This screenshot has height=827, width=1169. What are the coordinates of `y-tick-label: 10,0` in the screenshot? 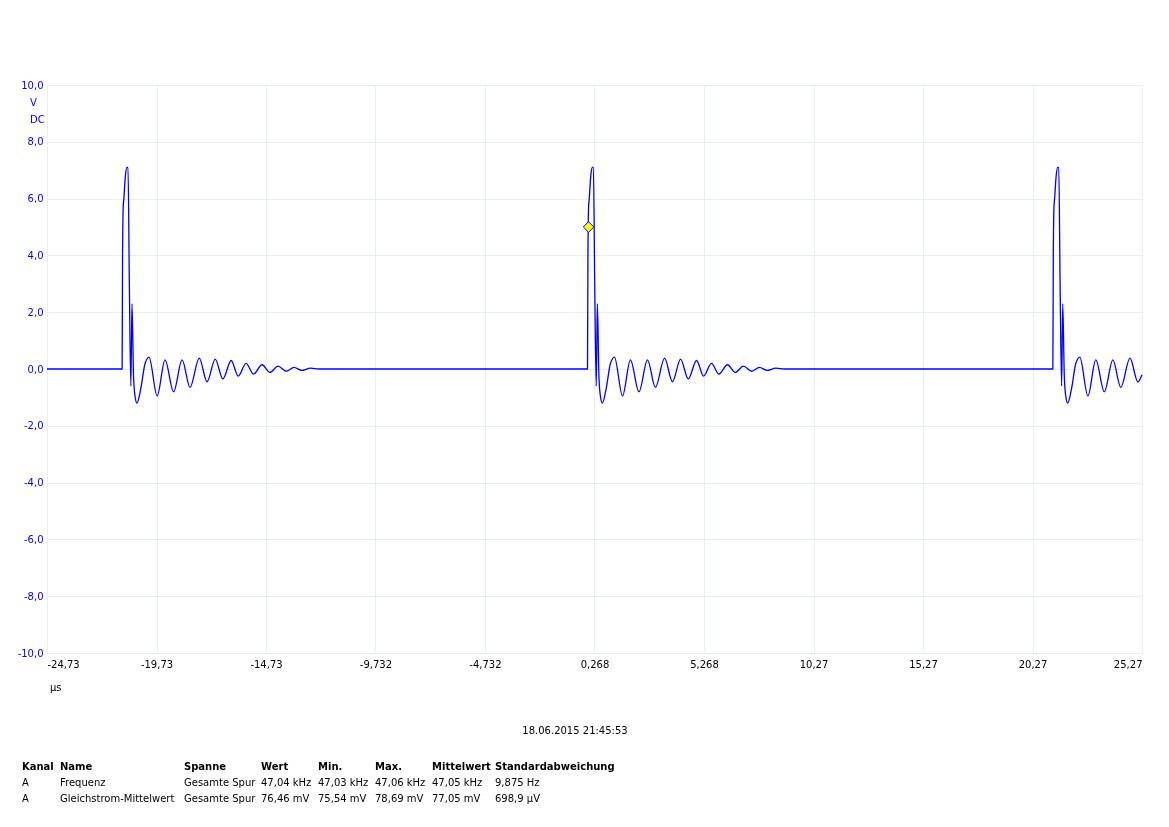 It's located at (32, 85).